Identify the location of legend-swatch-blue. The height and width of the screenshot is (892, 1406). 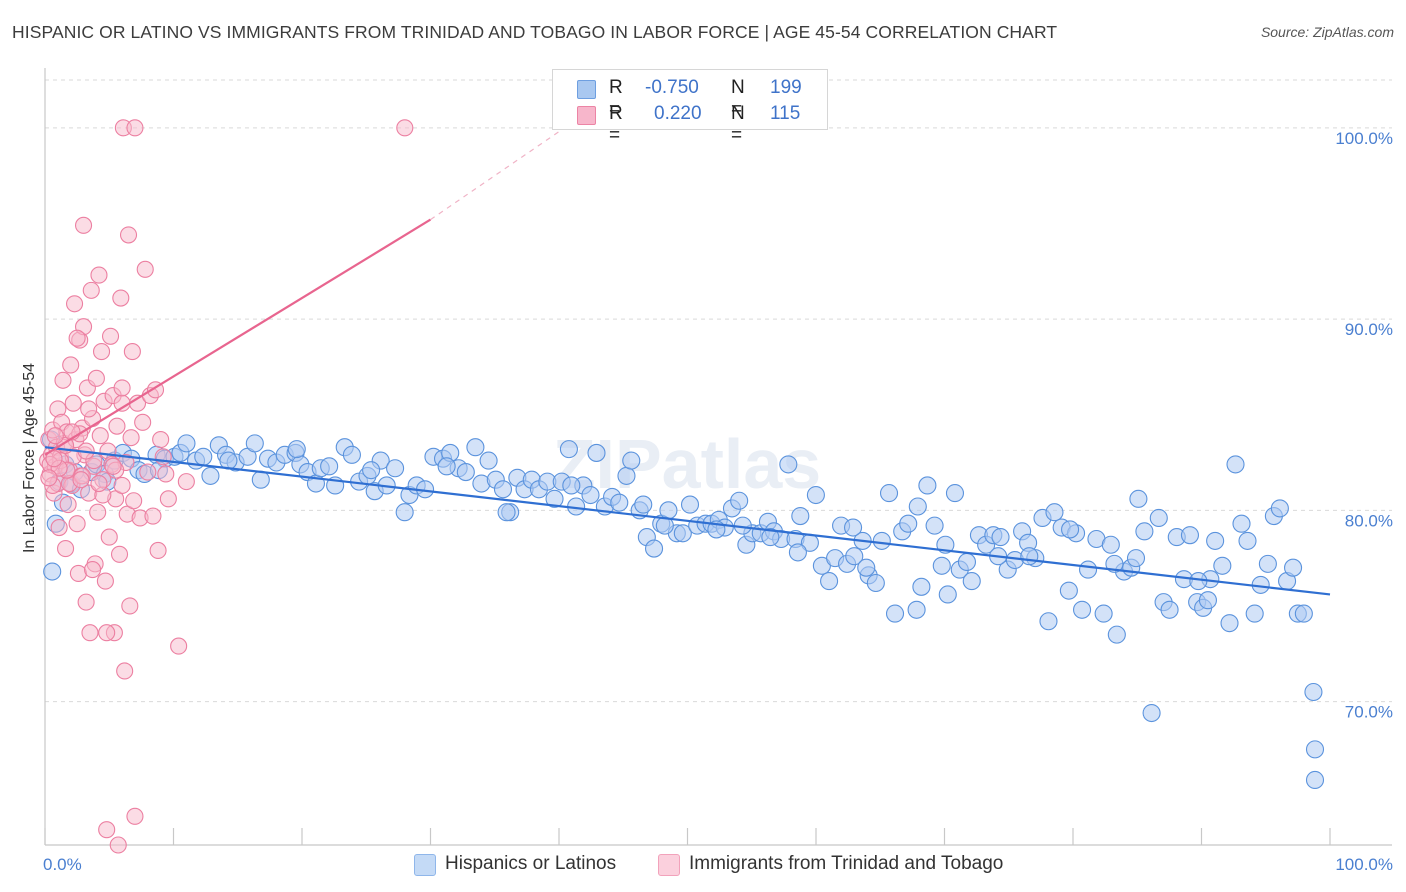
(586, 89).